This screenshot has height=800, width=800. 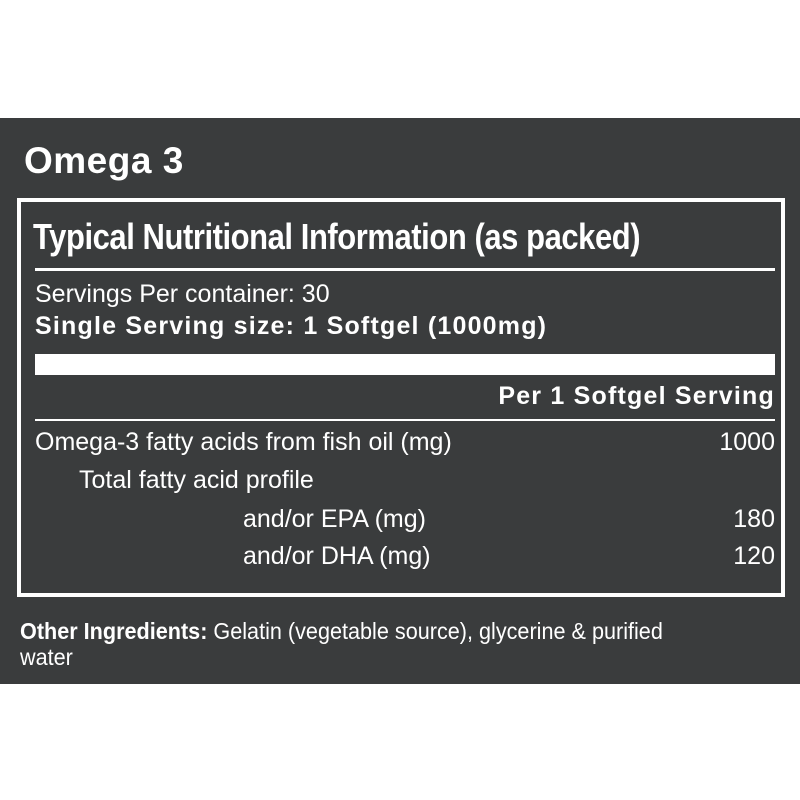 What do you see at coordinates (405, 480) in the screenshot?
I see `table-row: Total fatty acid profile` at bounding box center [405, 480].